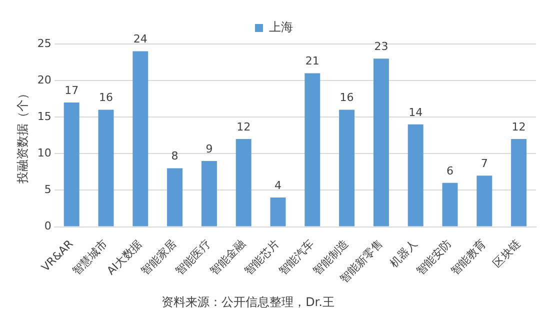 The height and width of the screenshot is (321, 554). Describe the element at coordinates (140, 39) in the screenshot. I see `data-label: 24` at that location.